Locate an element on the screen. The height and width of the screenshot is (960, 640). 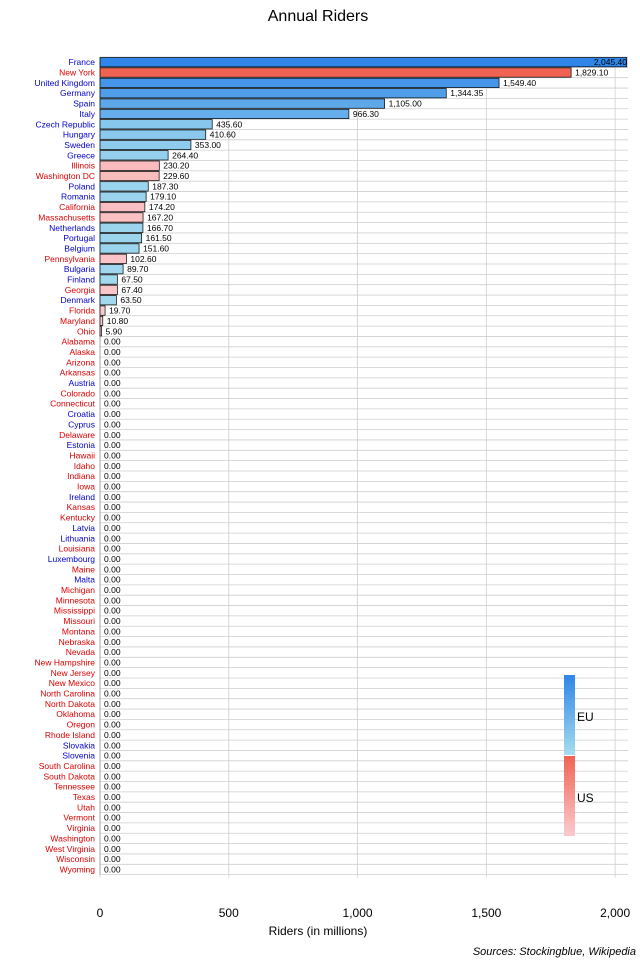
category-label: California is located at coordinates (77, 207).